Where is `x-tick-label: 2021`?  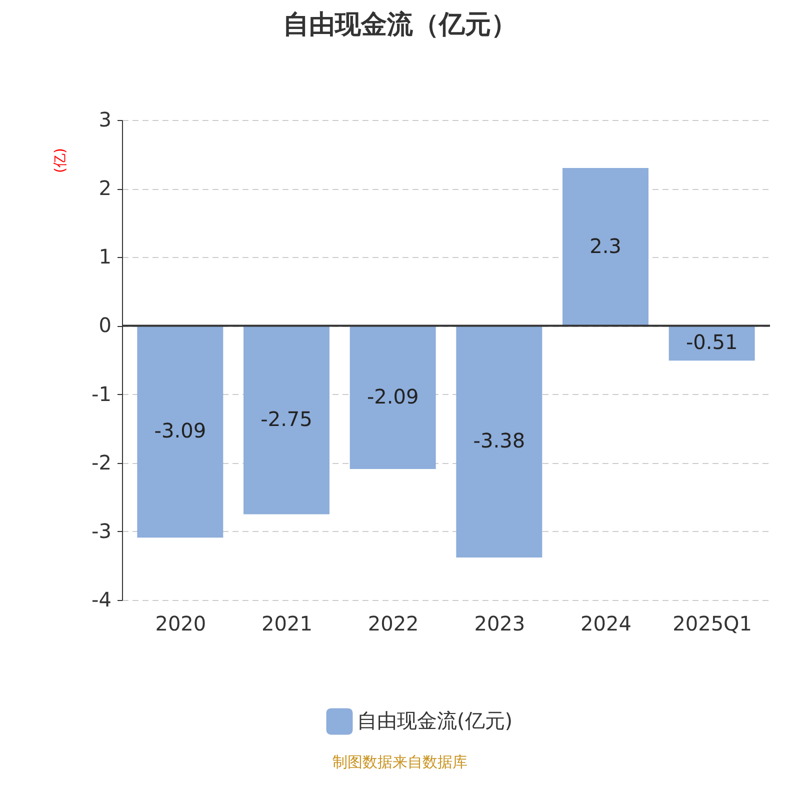 x-tick-label: 2021 is located at coordinates (287, 624).